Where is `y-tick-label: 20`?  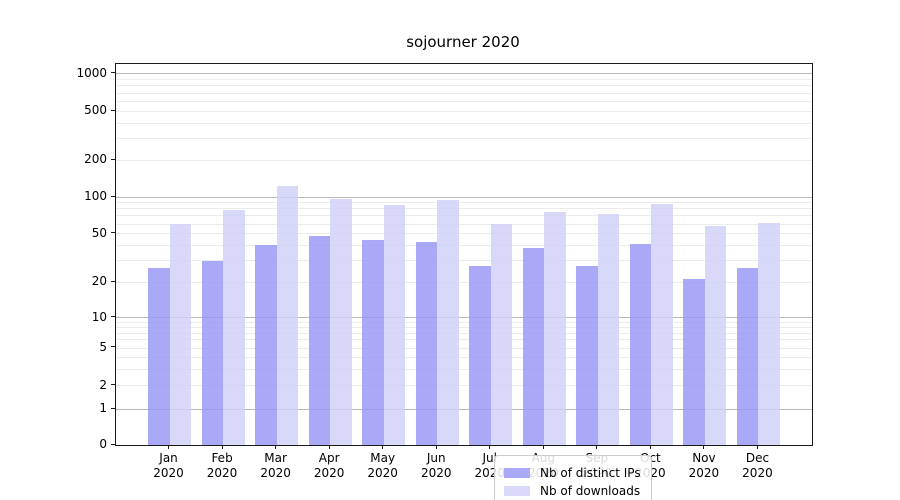 y-tick-label: 20 is located at coordinates (99, 281).